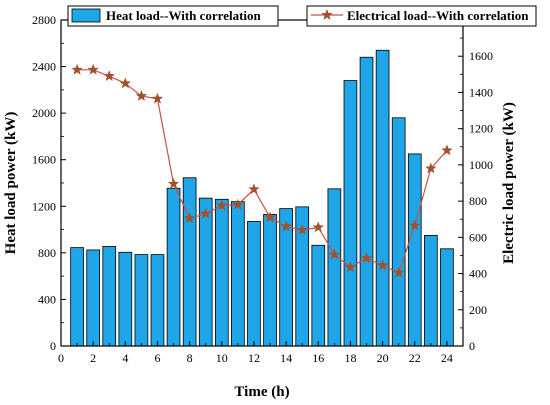  Describe the element at coordinates (447, 358) in the screenshot. I see `x-tick-label-24: 24` at that location.